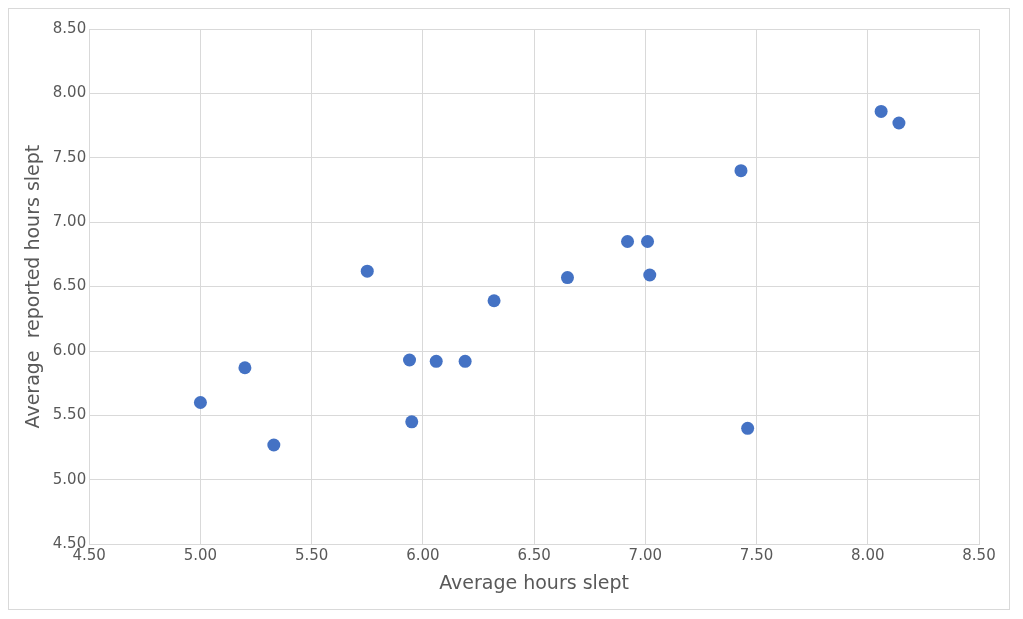  Describe the element at coordinates (423, 555) in the screenshot. I see `x-tick-label: 6.00` at that location.